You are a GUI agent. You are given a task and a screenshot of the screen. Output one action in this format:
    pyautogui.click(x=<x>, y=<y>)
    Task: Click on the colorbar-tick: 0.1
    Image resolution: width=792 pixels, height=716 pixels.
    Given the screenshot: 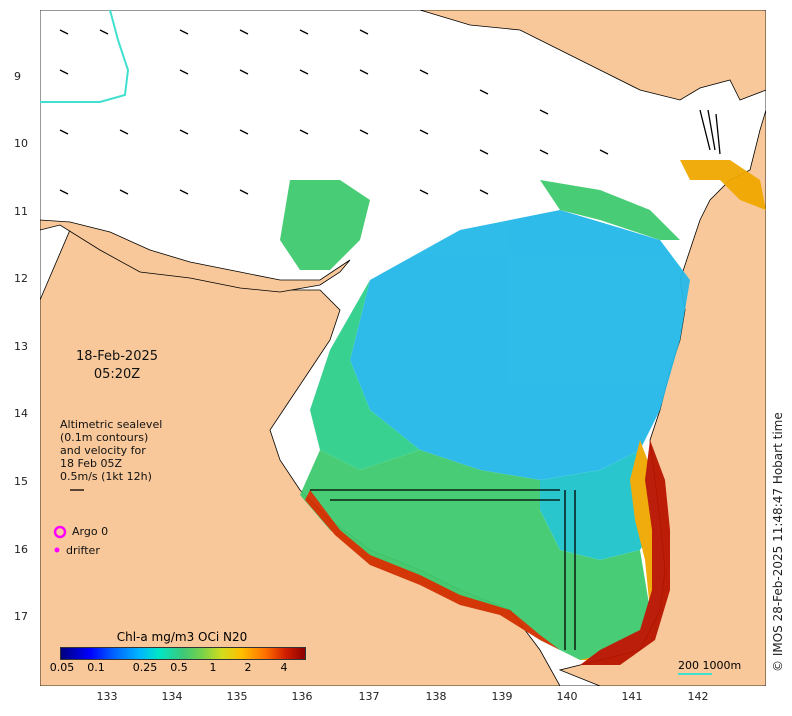 What is the action you would take?
    pyautogui.click(x=96, y=667)
    